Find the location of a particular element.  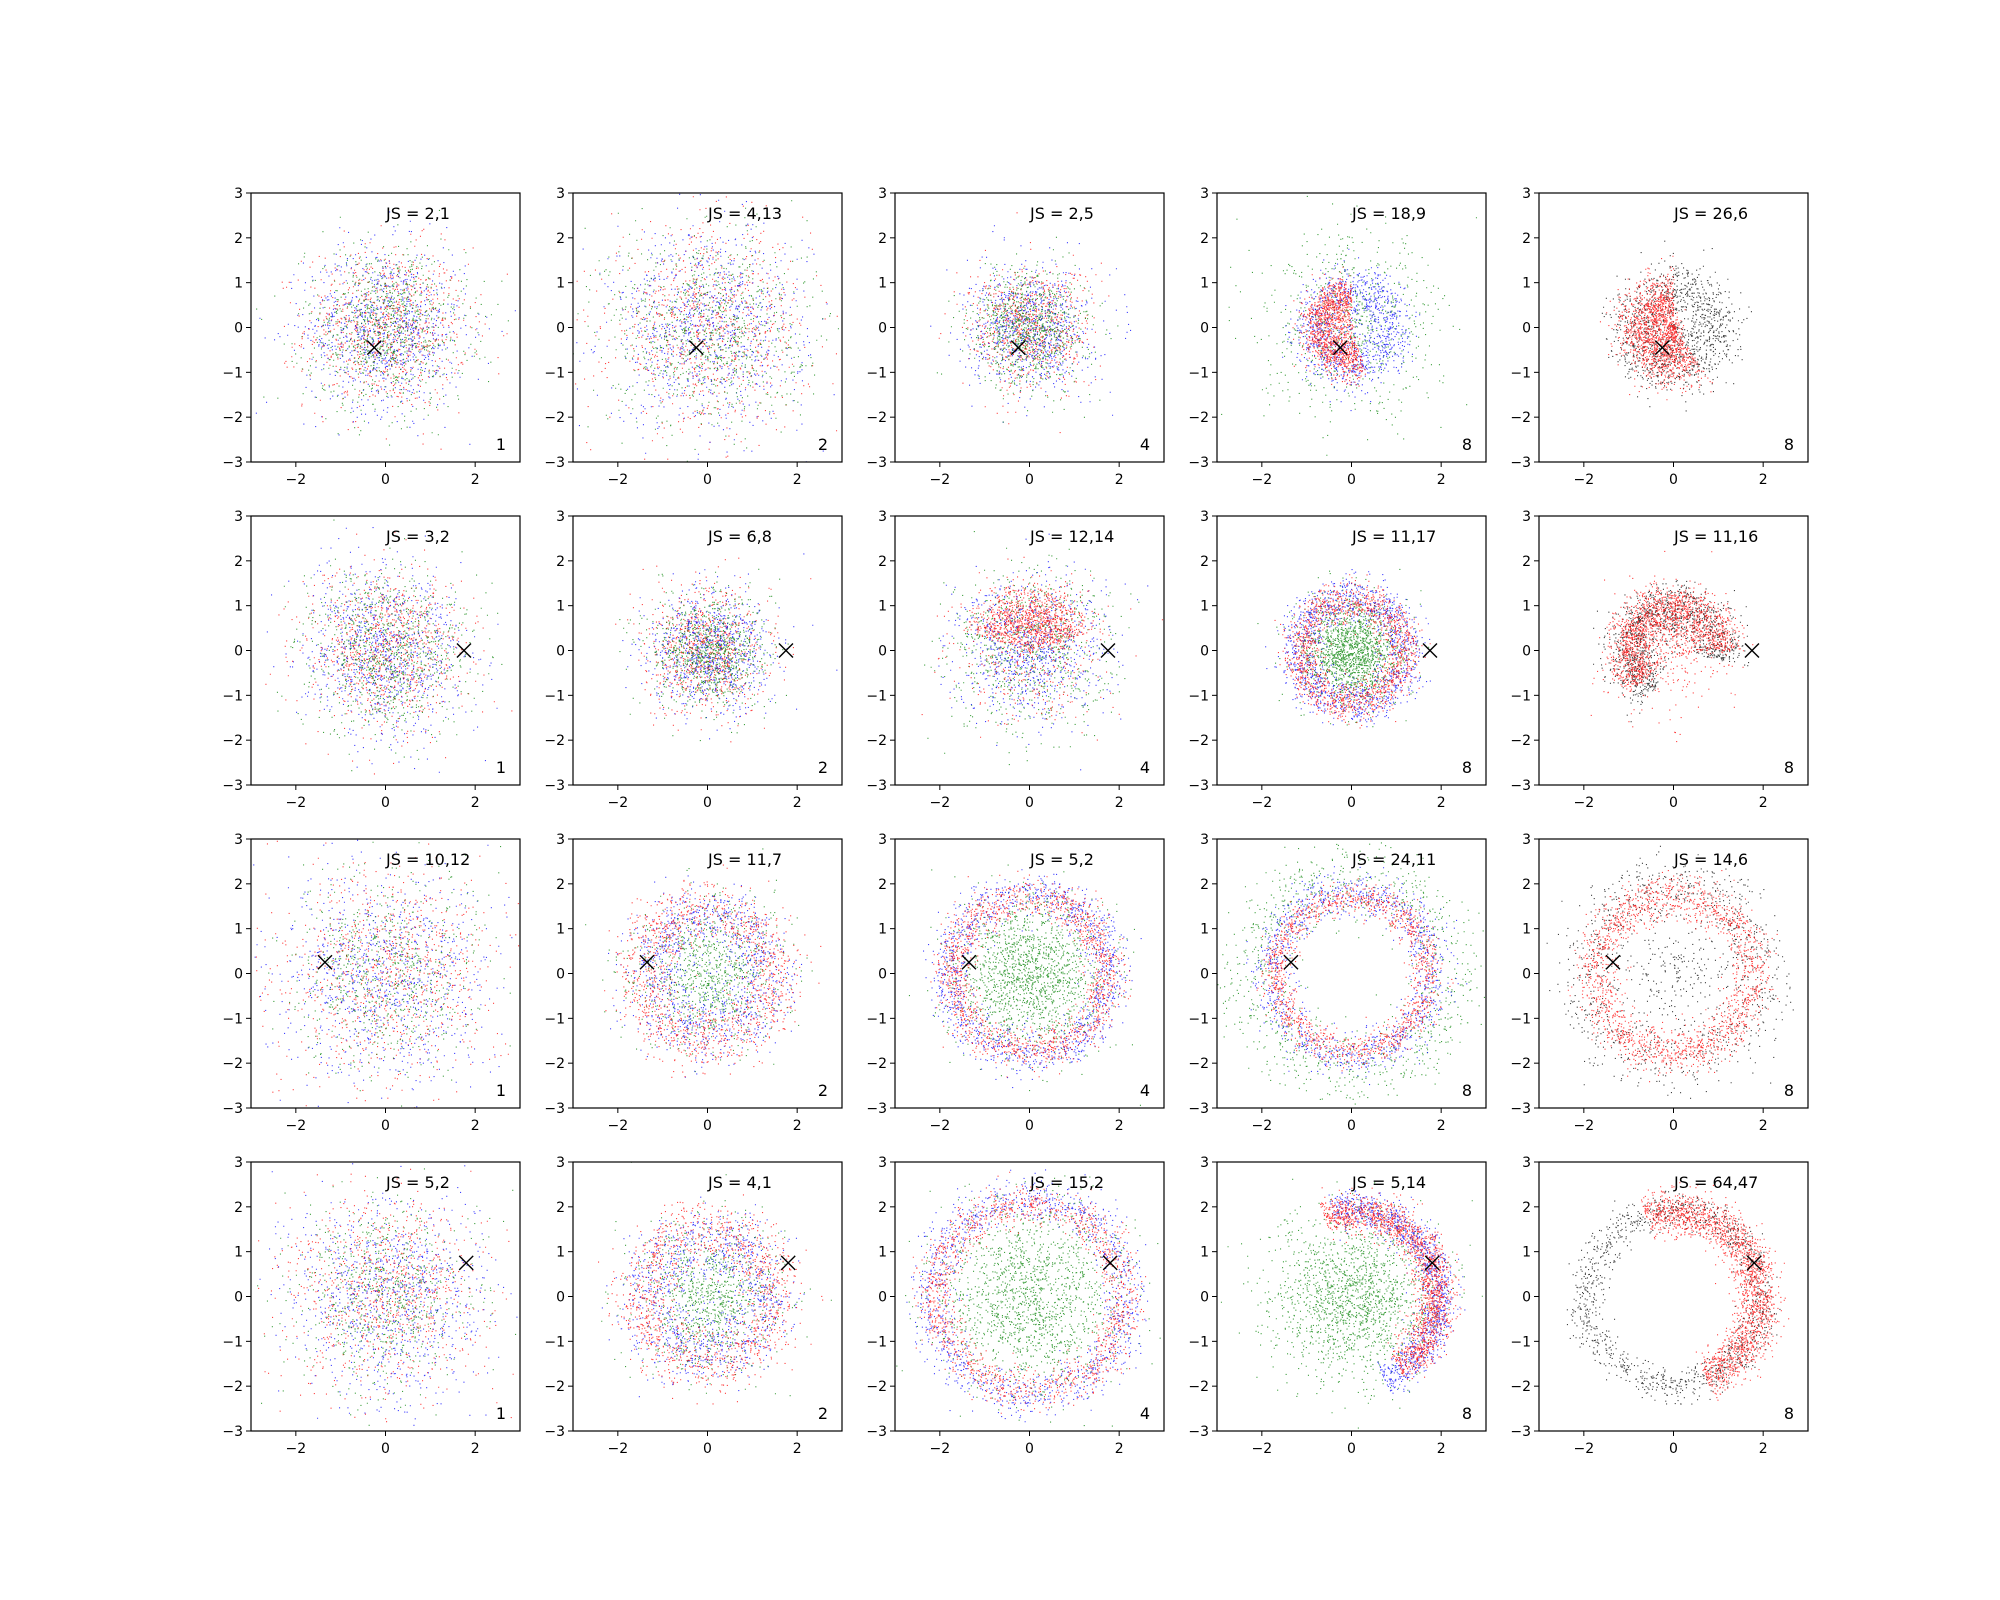

scatter-panel: −2 0 2 −3 −2 −1 0 1 2 3 JS = 24,11 8 is located at coordinates (1337, 983).